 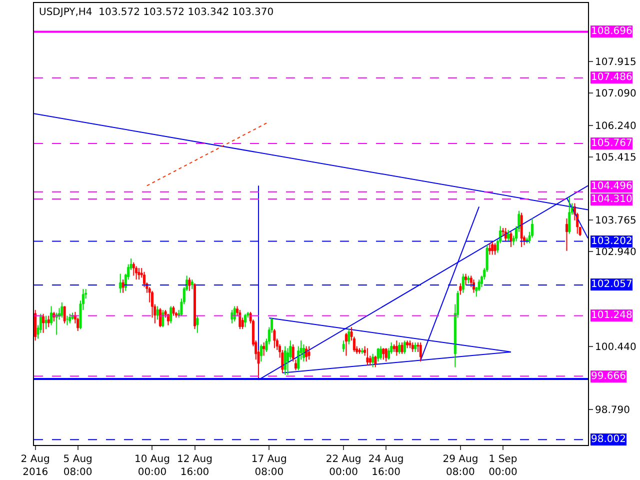 What do you see at coordinates (615, 348) in the screenshot?
I see `y-tick-label: 100.440` at bounding box center [615, 348].